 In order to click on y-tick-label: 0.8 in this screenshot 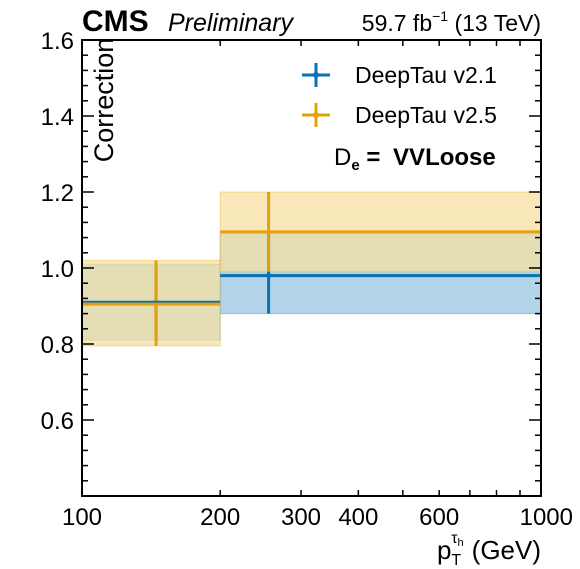, I will do `click(57, 345)`.